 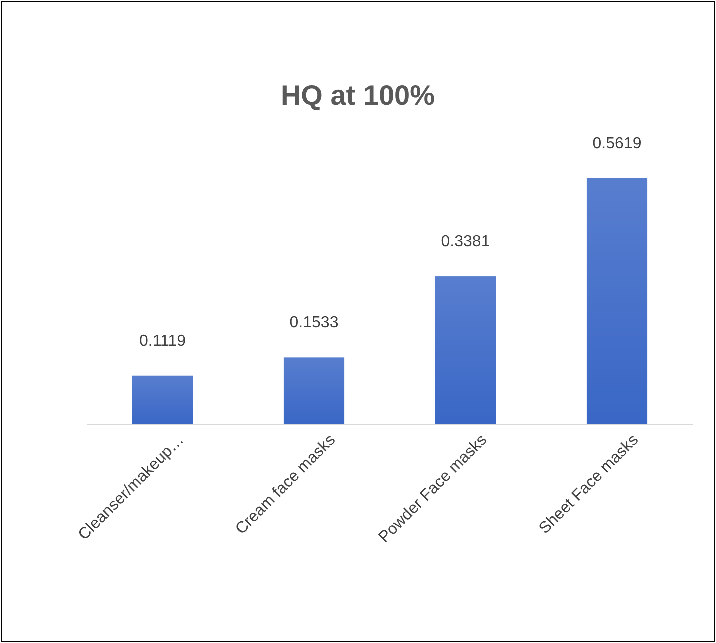 I want to click on data-label: 0.3381, so click(x=465, y=242).